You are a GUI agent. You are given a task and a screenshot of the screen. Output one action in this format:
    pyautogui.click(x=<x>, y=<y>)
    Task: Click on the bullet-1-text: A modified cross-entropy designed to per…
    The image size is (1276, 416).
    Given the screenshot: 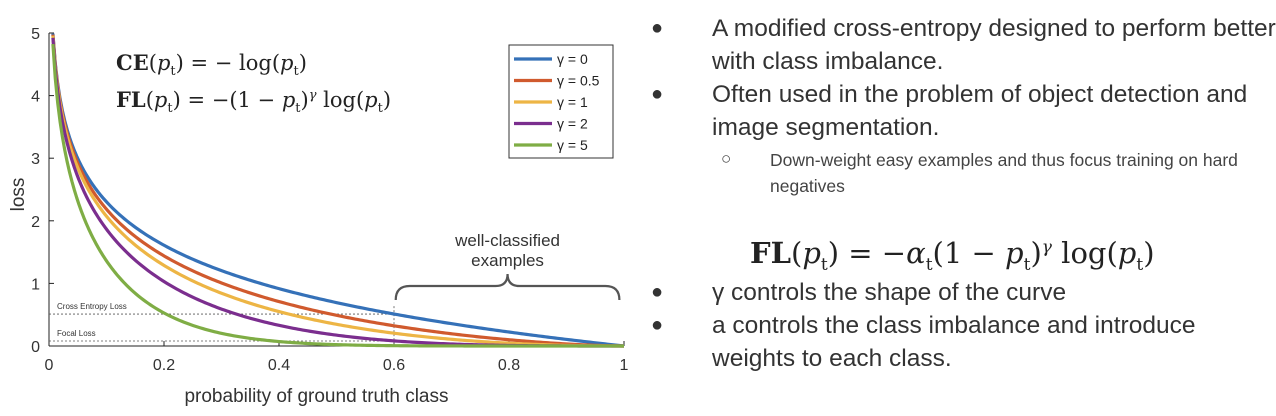 What is the action you would take?
    pyautogui.click(x=994, y=45)
    